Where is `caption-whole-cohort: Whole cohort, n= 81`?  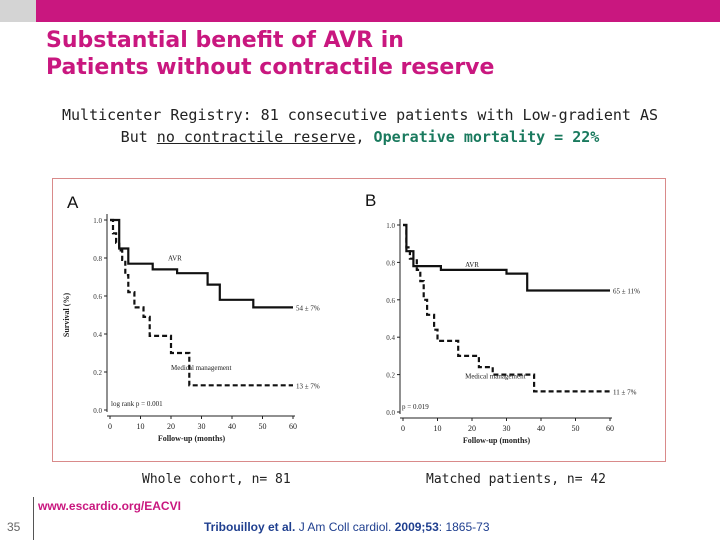
caption-whole-cohort: Whole cohort, n= 81 is located at coordinates (216, 479).